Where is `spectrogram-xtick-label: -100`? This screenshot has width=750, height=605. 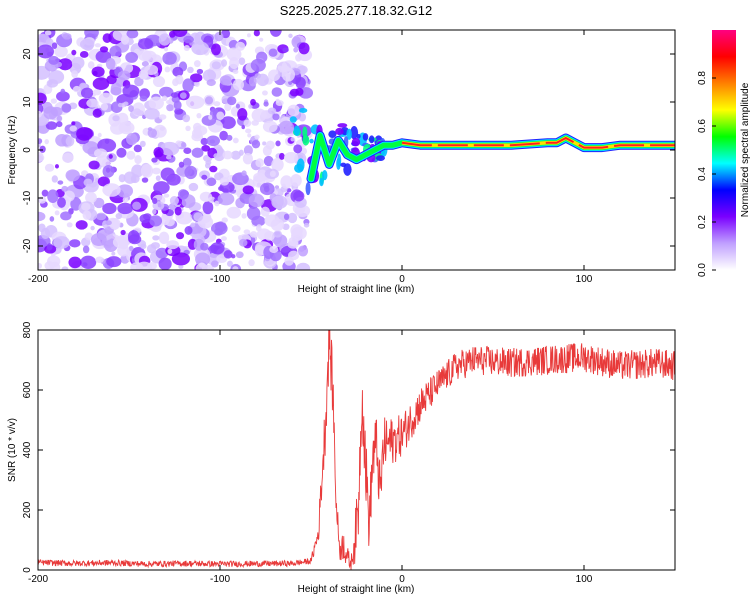
spectrogram-xtick-label: -100 is located at coordinates (220, 279).